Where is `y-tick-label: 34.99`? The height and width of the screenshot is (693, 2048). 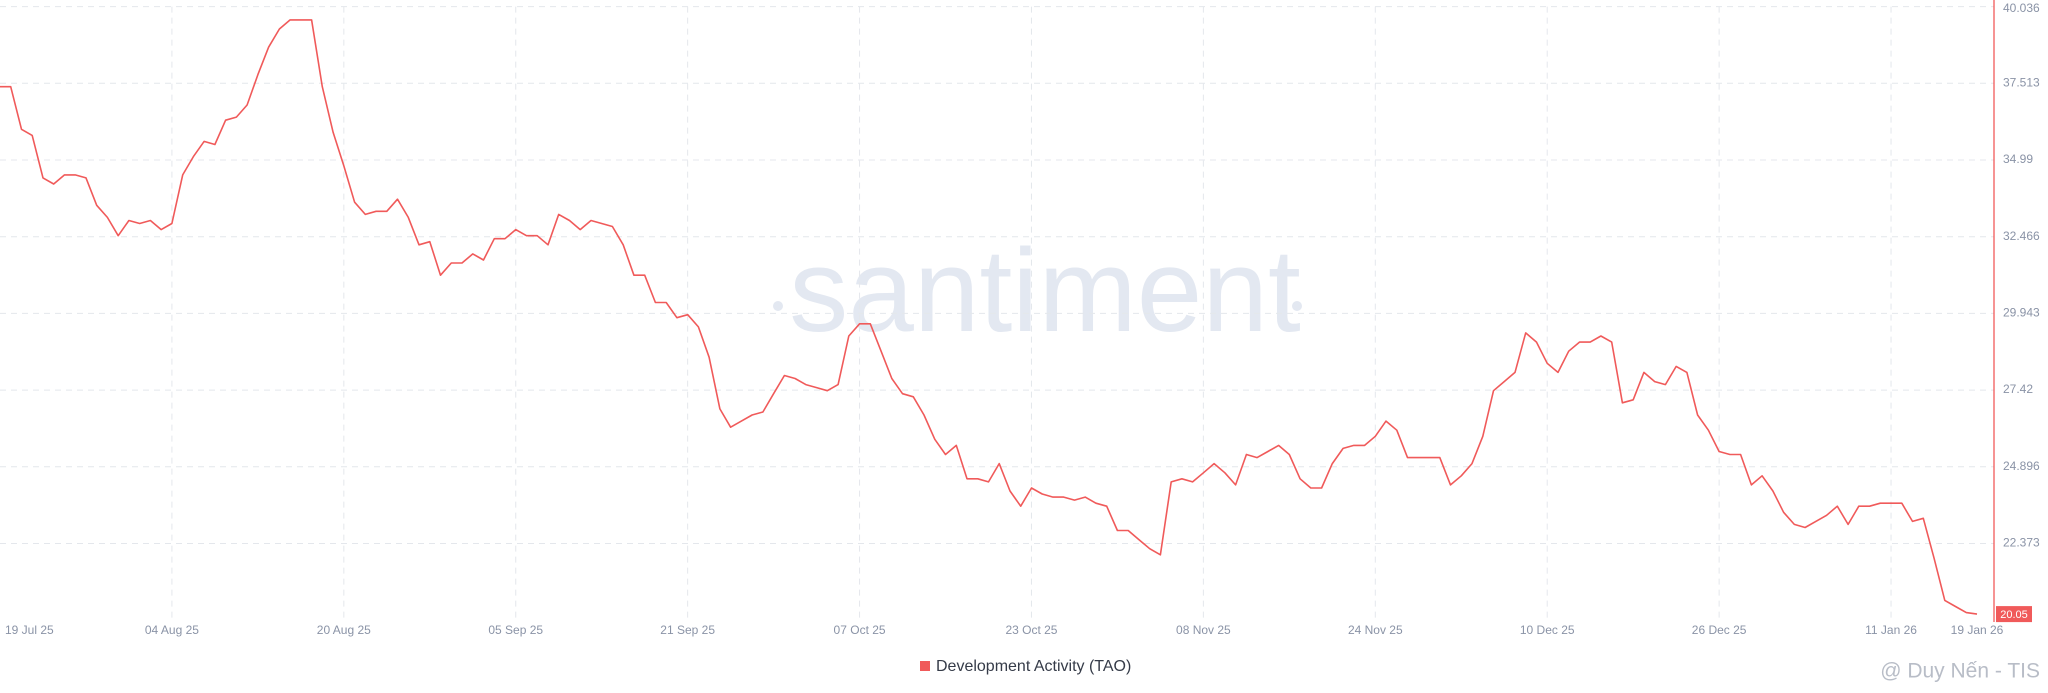
y-tick-label: 34.99 is located at coordinates (2018, 159).